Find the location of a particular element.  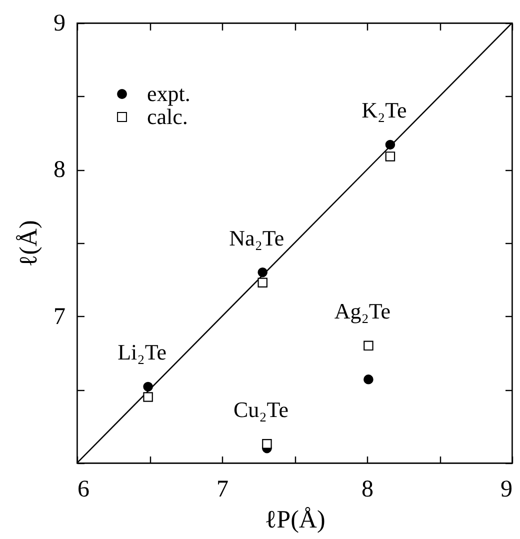

legend-label: expt. is located at coordinates (168, 93).